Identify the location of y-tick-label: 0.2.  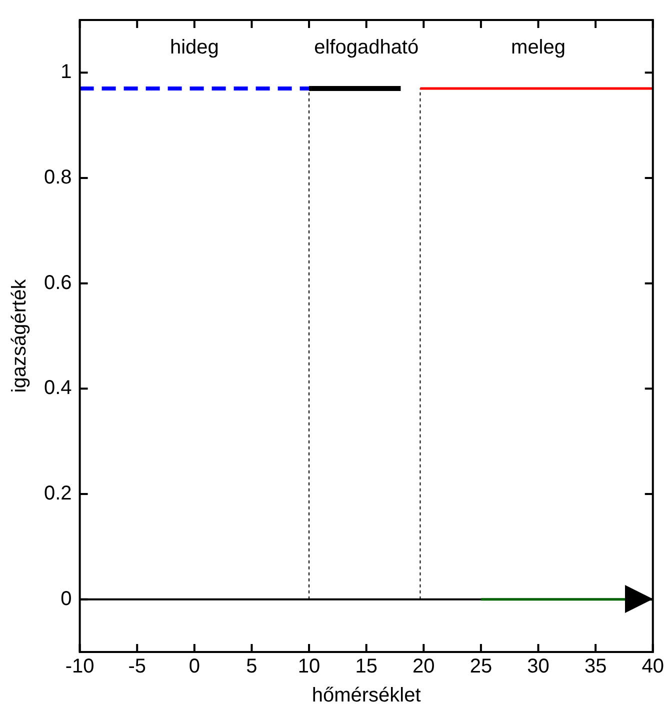
(58, 493).